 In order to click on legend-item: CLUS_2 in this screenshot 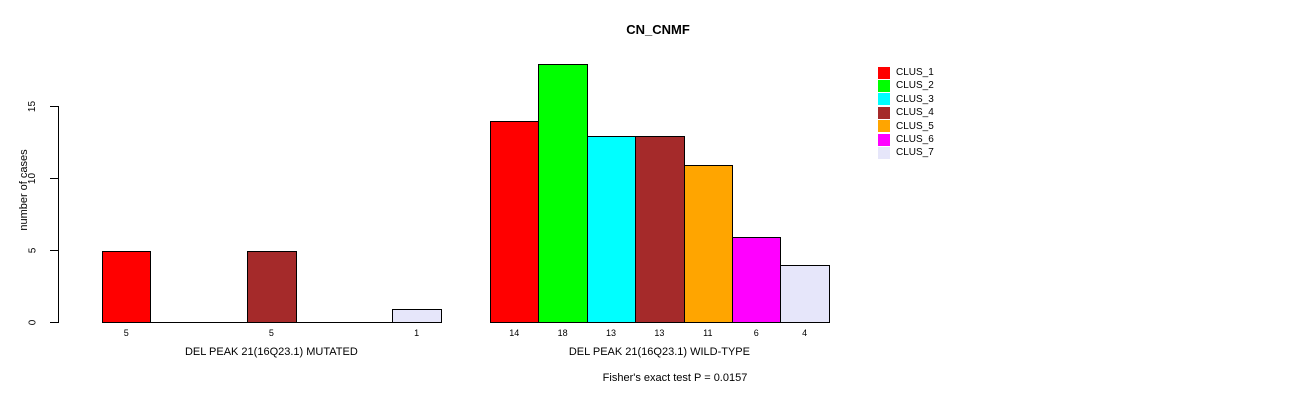, I will do `click(906, 85)`.